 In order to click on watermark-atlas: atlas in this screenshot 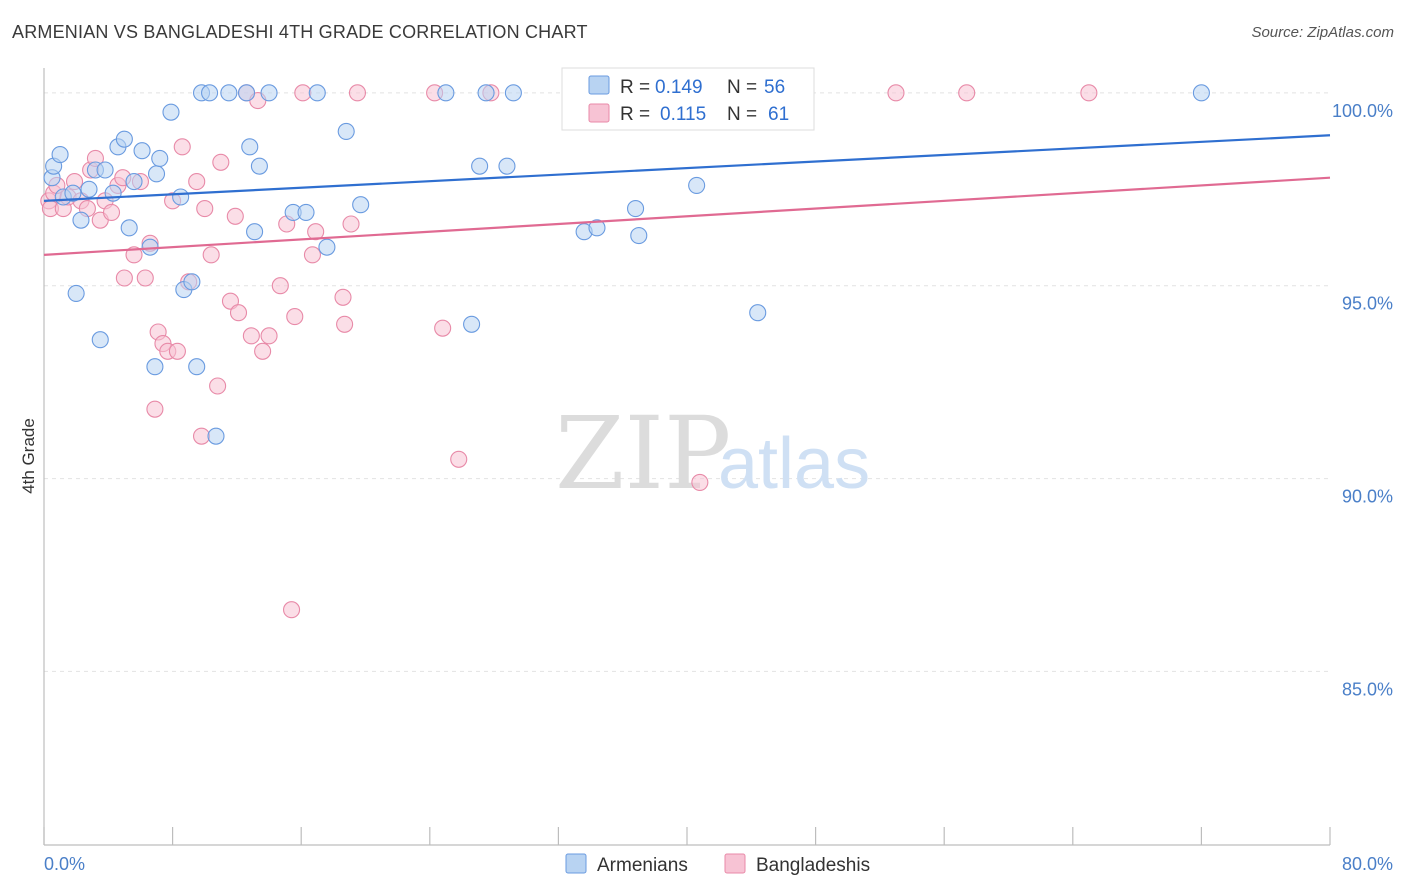, I will do `click(794, 464)`.